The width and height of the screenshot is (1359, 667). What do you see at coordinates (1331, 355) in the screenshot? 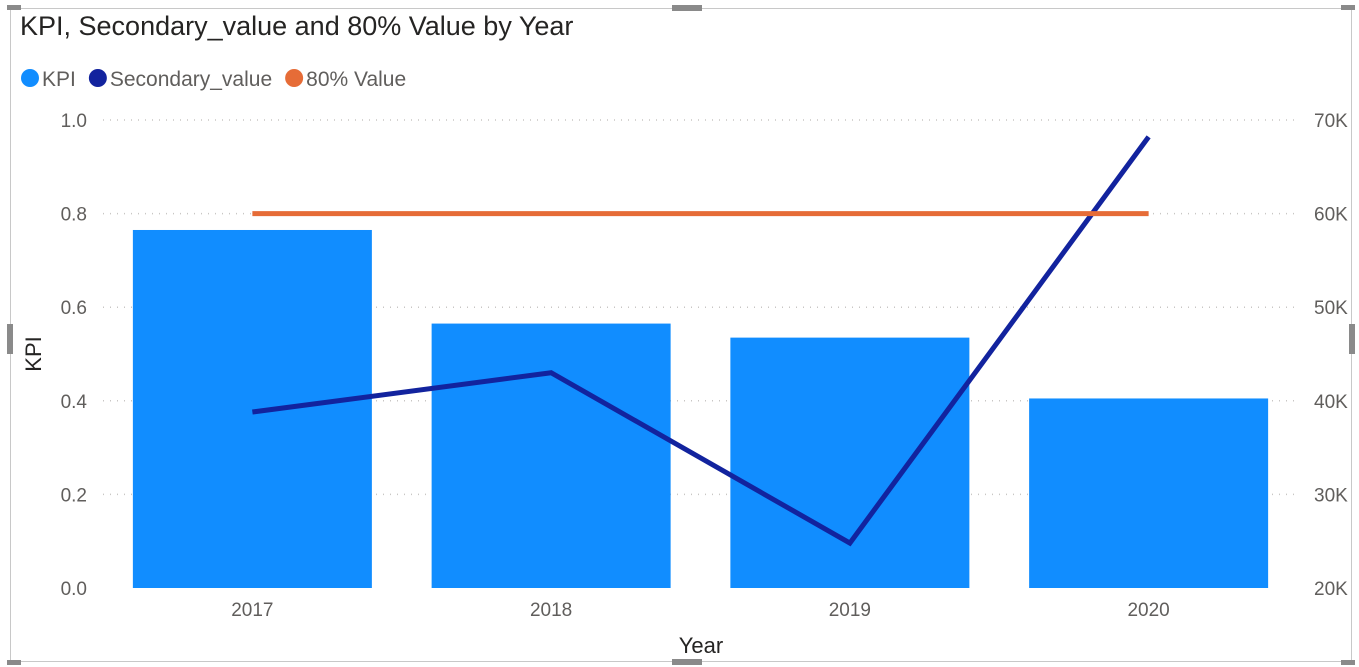
I see `y-axis-right: 20K 30K 40K 50K 60K 70K` at bounding box center [1331, 355].